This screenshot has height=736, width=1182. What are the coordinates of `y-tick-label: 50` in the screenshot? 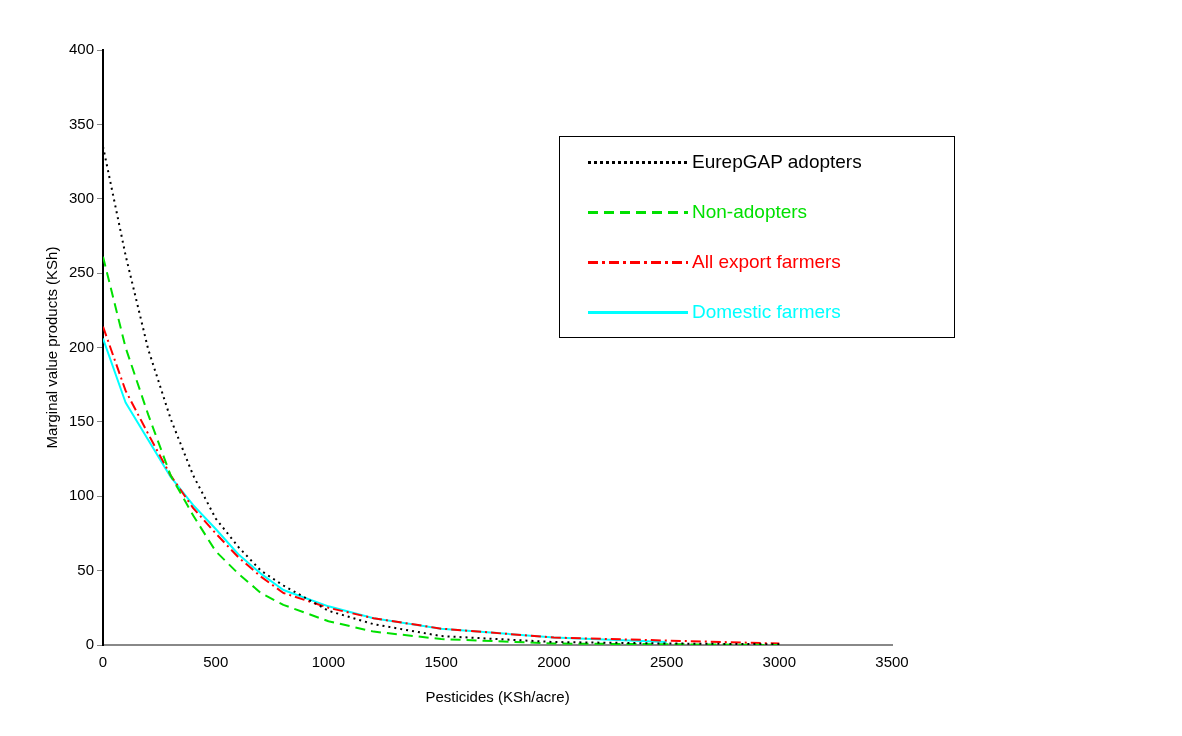 It's located at (86, 569).